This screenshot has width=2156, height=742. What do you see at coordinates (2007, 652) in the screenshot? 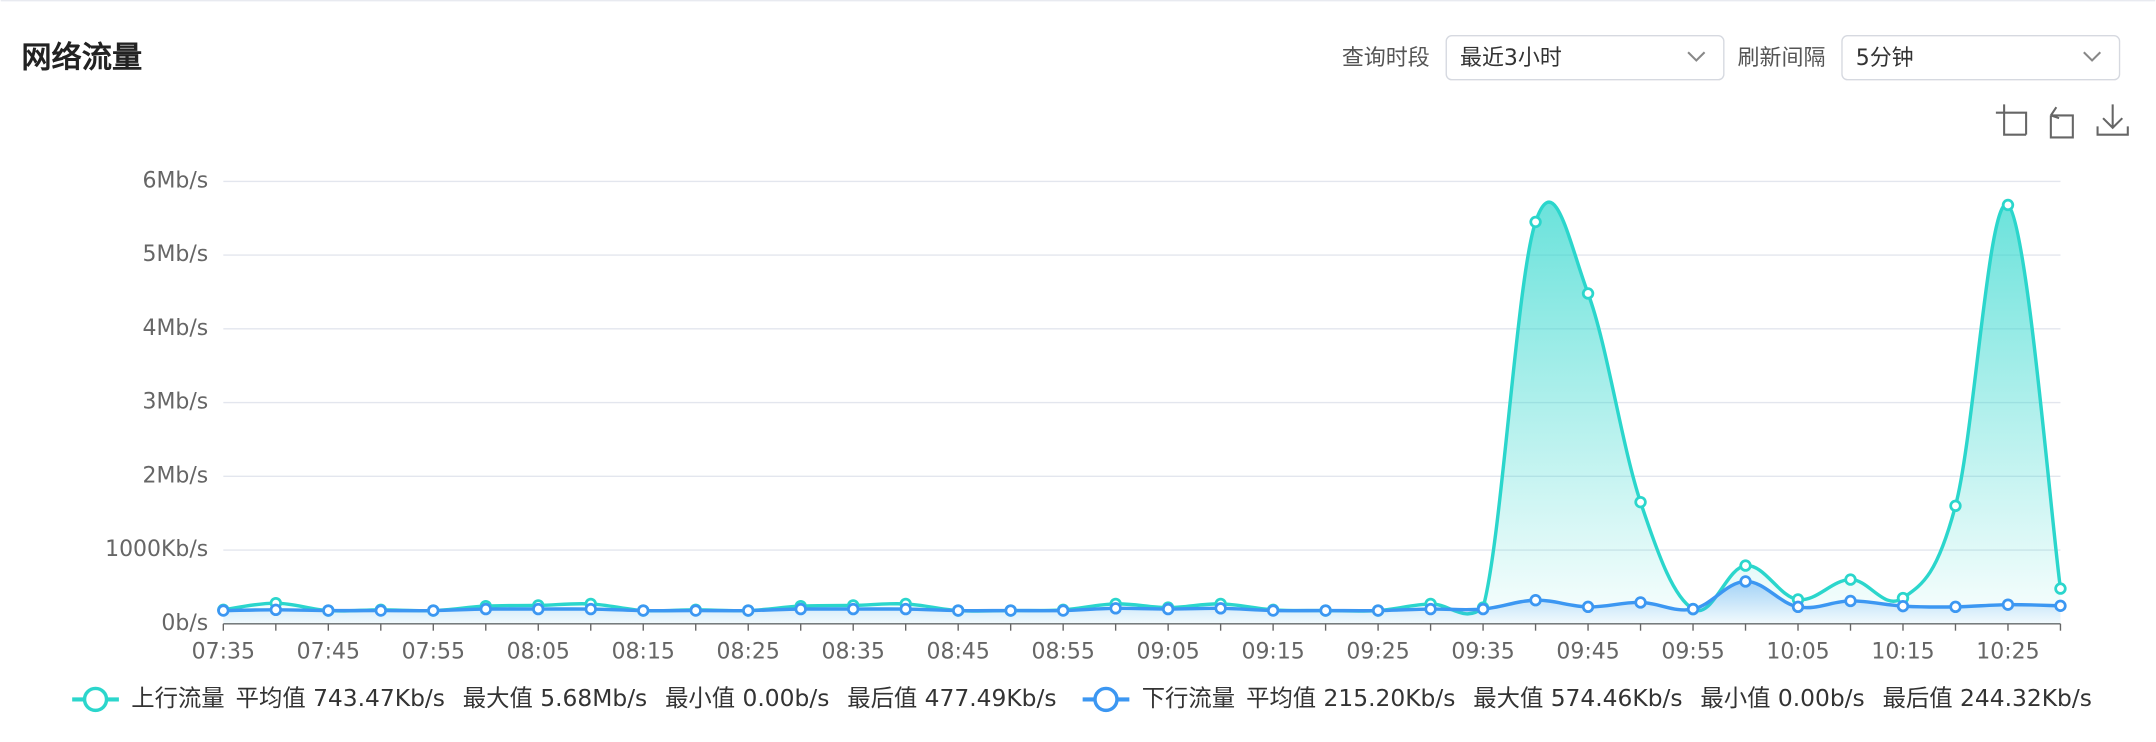
I see `x-tick-label: 10:25` at bounding box center [2007, 652].